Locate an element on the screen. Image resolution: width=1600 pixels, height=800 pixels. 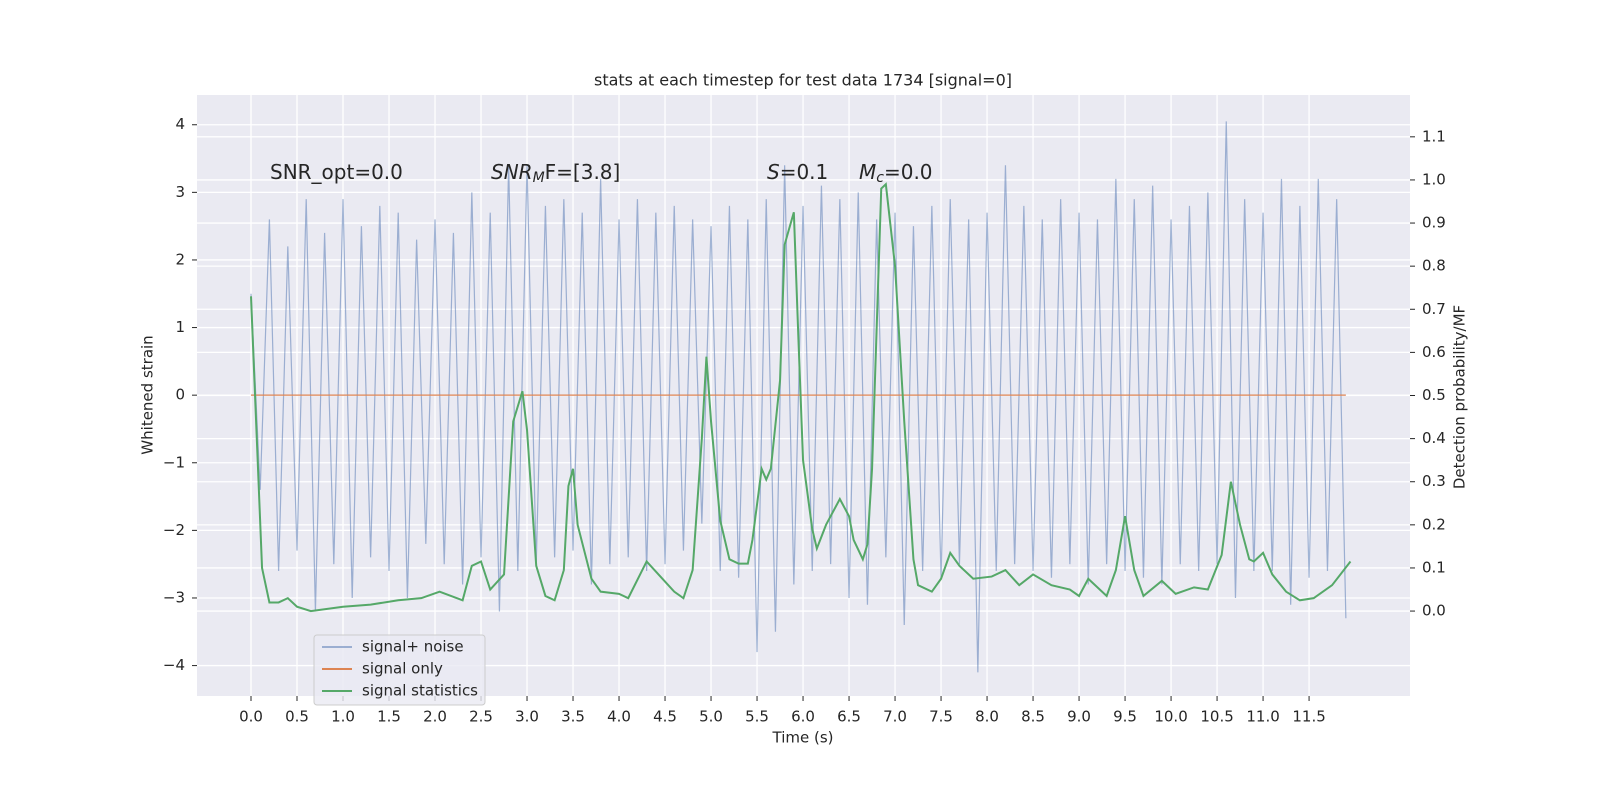
annotation-text: SNR_opt=0.0 is located at coordinates (336, 172).